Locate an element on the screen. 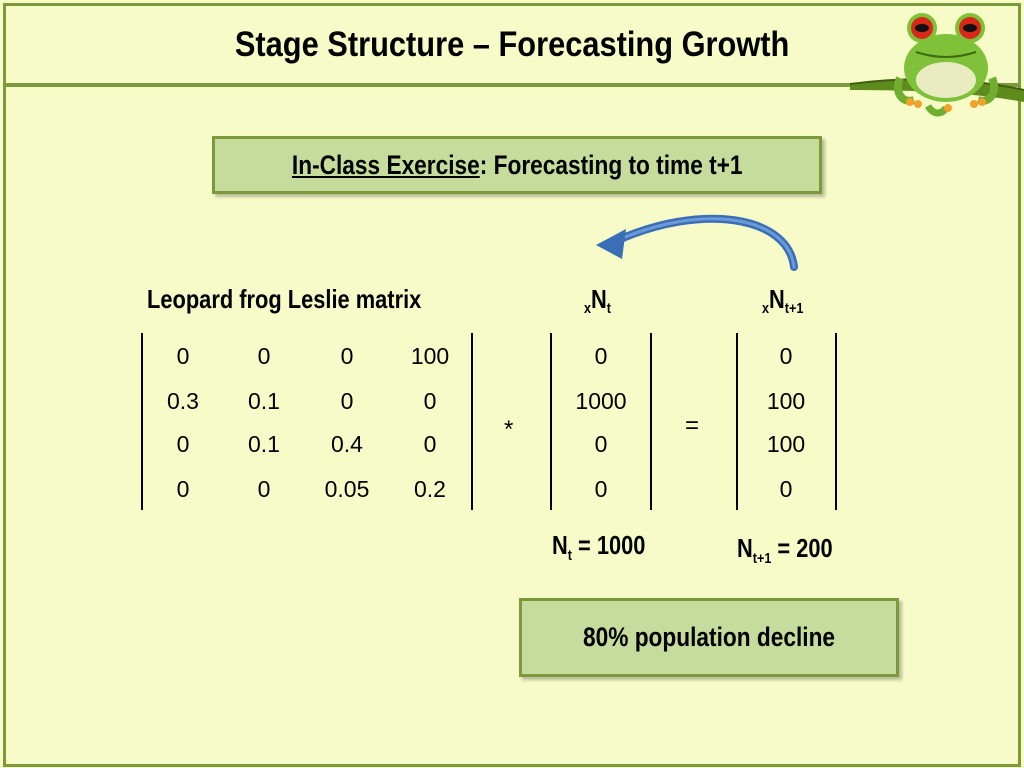 Image resolution: width=1024 pixels, height=768 pixels. result-box: 80% population decline is located at coordinates (709, 637).